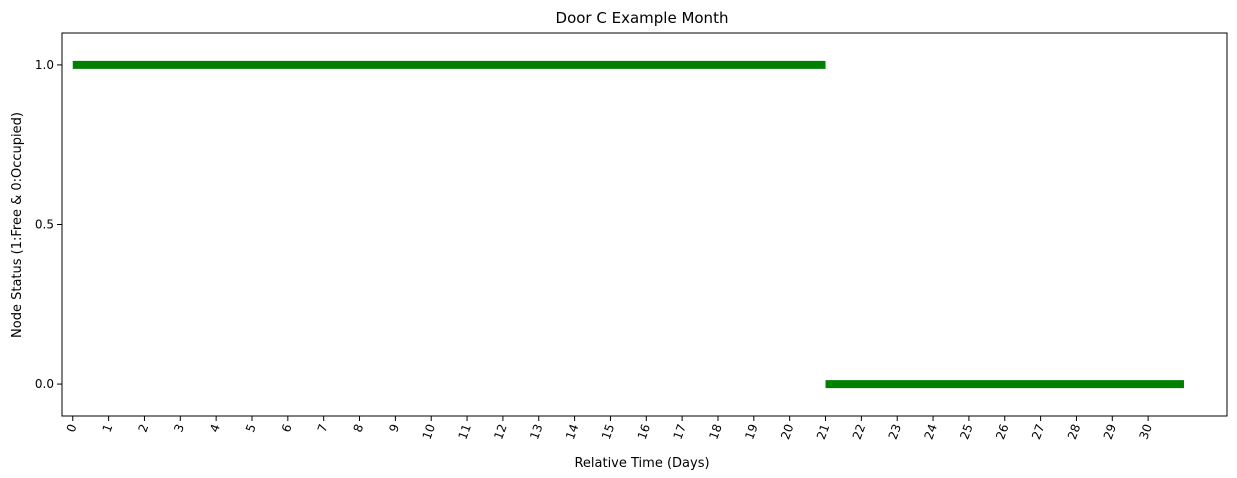 This screenshot has width=1237, height=478. I want to click on x-tick-label: 0, so click(72, 428).